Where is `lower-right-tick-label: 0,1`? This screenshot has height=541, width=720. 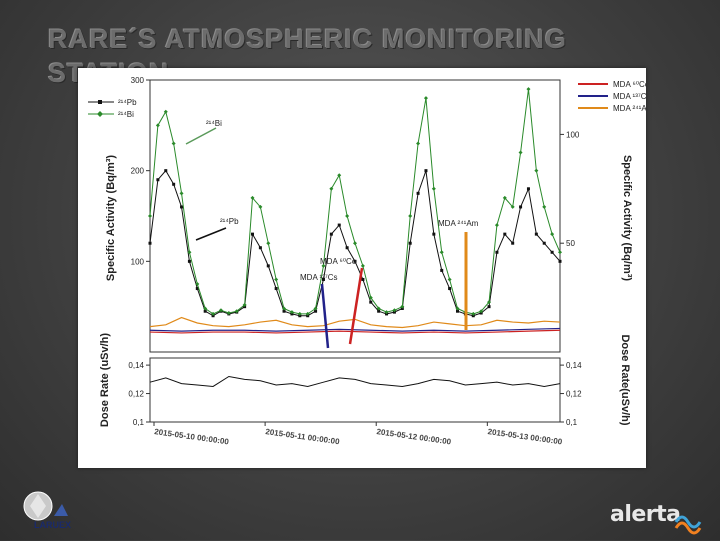 lower-right-tick-label: 0,1 is located at coordinates (572, 422).